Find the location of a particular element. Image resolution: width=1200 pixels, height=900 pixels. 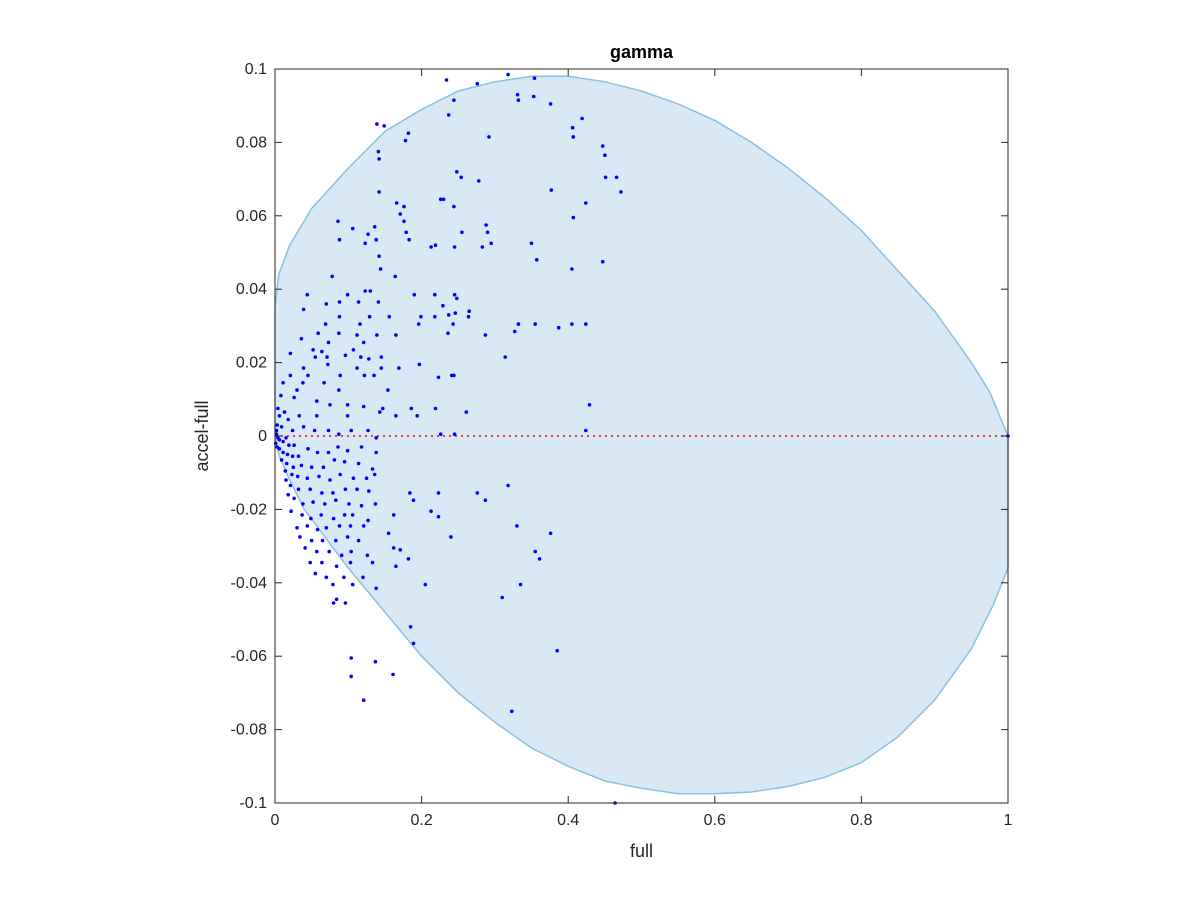

x-tick-label: 0.6 is located at coordinates (715, 820).